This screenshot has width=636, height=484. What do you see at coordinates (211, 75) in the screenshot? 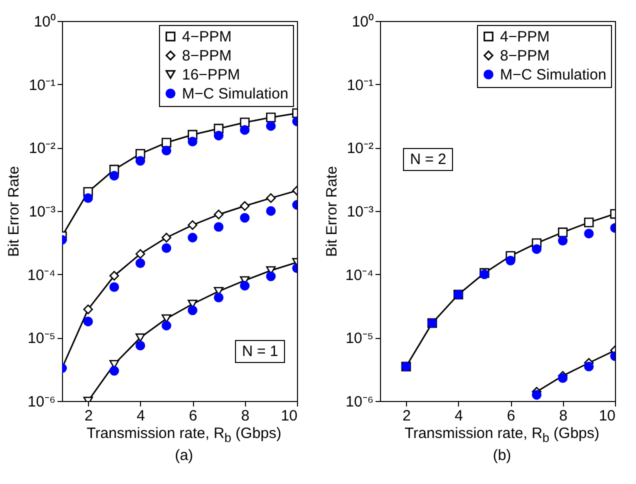
I see `legend-label: 16−PPM` at bounding box center [211, 75].